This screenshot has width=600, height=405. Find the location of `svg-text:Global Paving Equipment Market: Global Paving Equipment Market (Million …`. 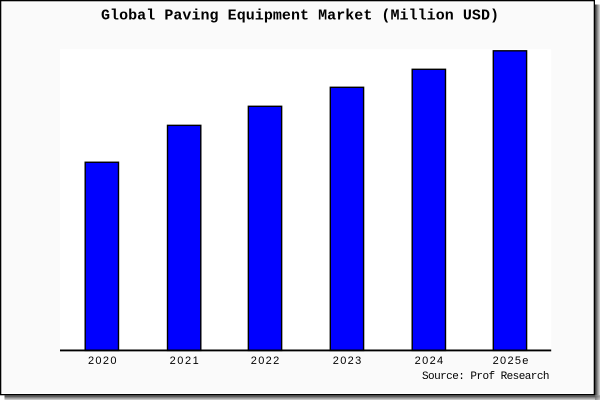

svg-text:Global Paving Equipment Market: Global Paving Equipment Market (Million … is located at coordinates (300, 15).